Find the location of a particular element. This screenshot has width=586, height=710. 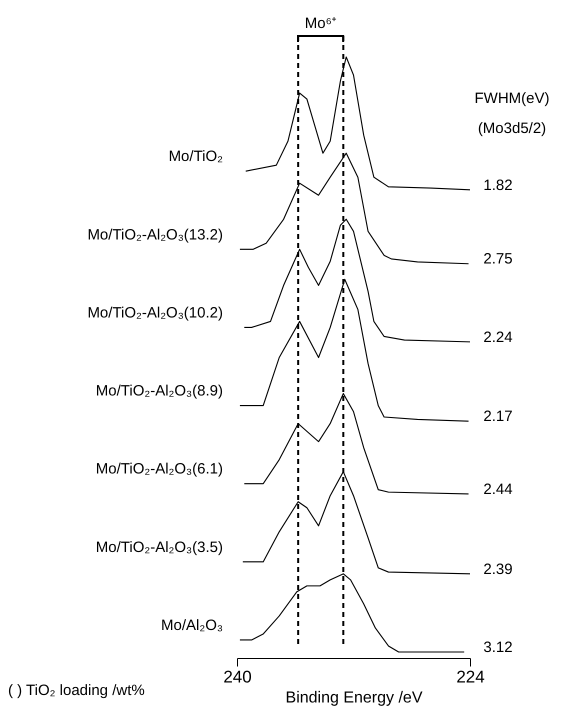

series-label: Mo/TiO₂ is located at coordinates (196, 157).